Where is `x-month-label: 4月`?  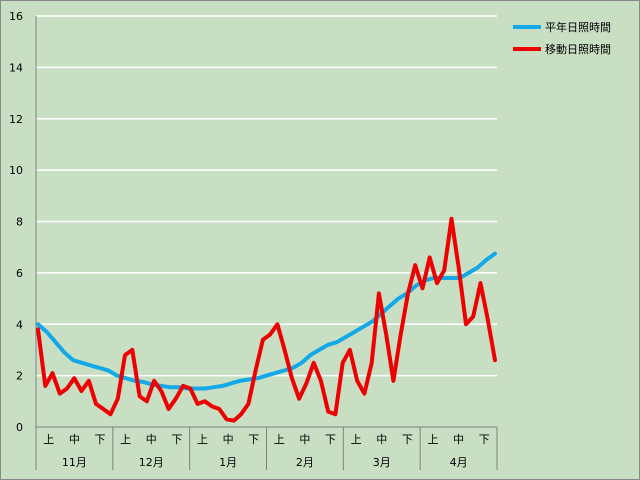
x-month-label: 4月 is located at coordinates (459, 462).